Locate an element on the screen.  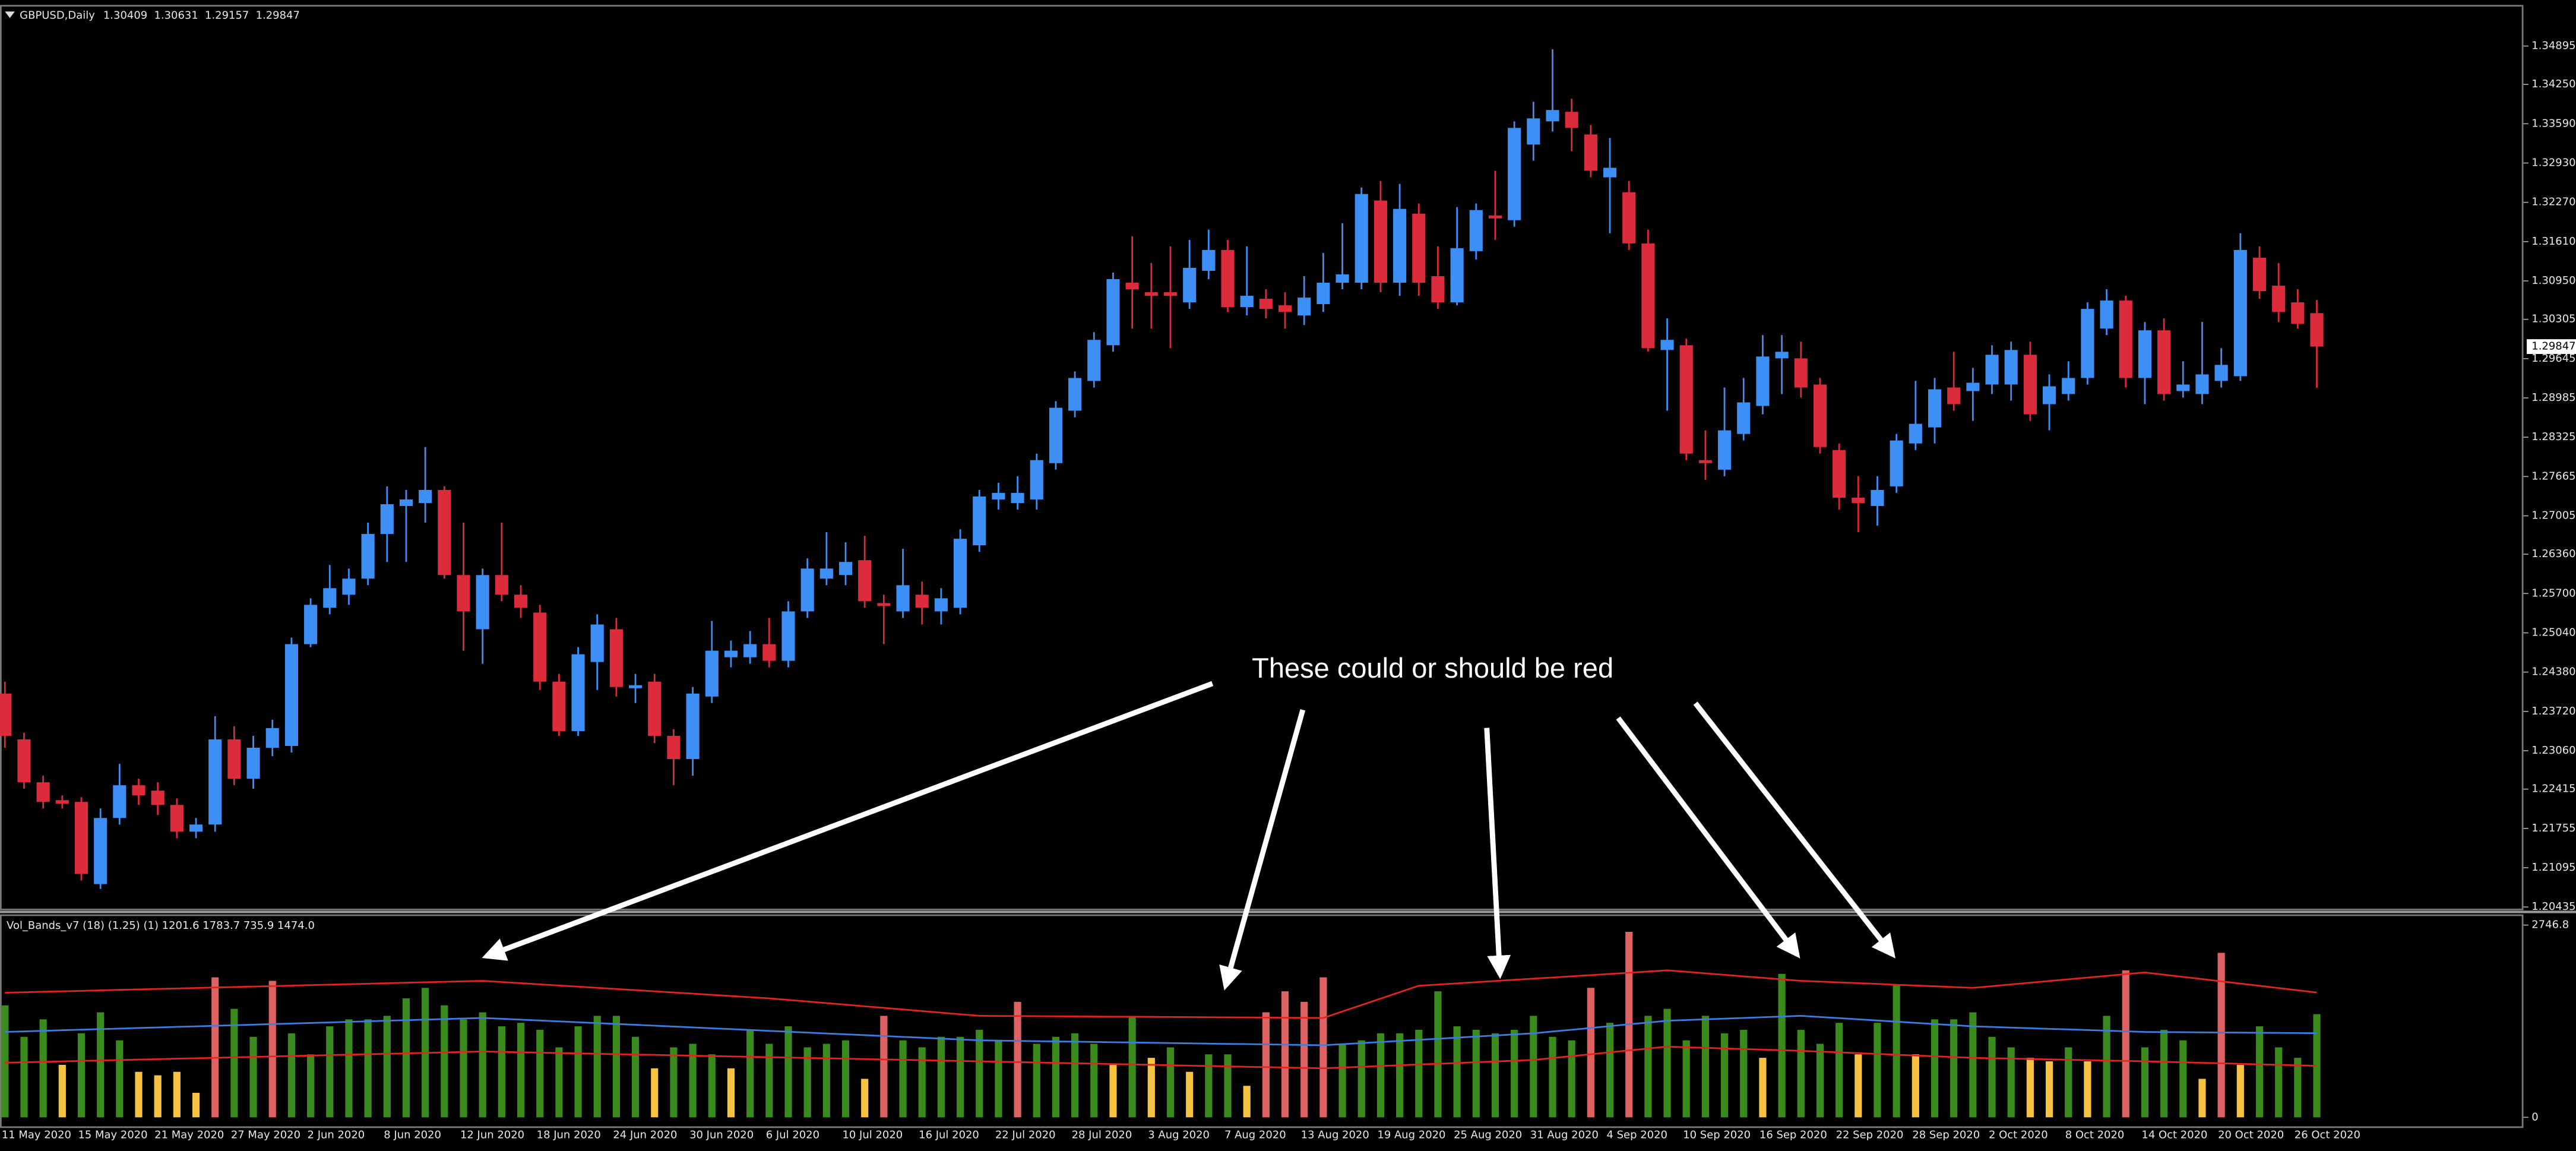
y-tick-label: 1.23060 is located at coordinates (2553, 750).